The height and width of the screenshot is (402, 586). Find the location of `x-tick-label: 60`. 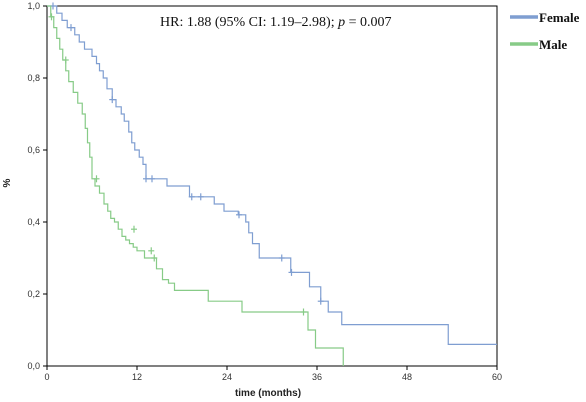

x-tick-label: 60 is located at coordinates (497, 377).